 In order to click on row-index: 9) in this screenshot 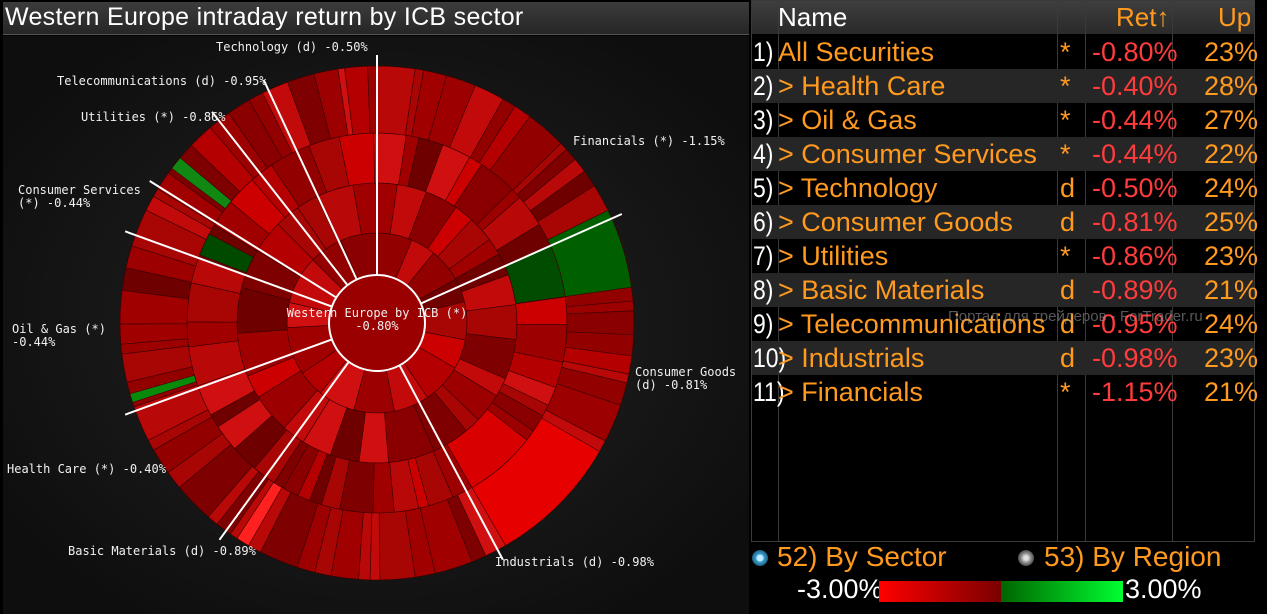, I will do `click(763, 324)`.